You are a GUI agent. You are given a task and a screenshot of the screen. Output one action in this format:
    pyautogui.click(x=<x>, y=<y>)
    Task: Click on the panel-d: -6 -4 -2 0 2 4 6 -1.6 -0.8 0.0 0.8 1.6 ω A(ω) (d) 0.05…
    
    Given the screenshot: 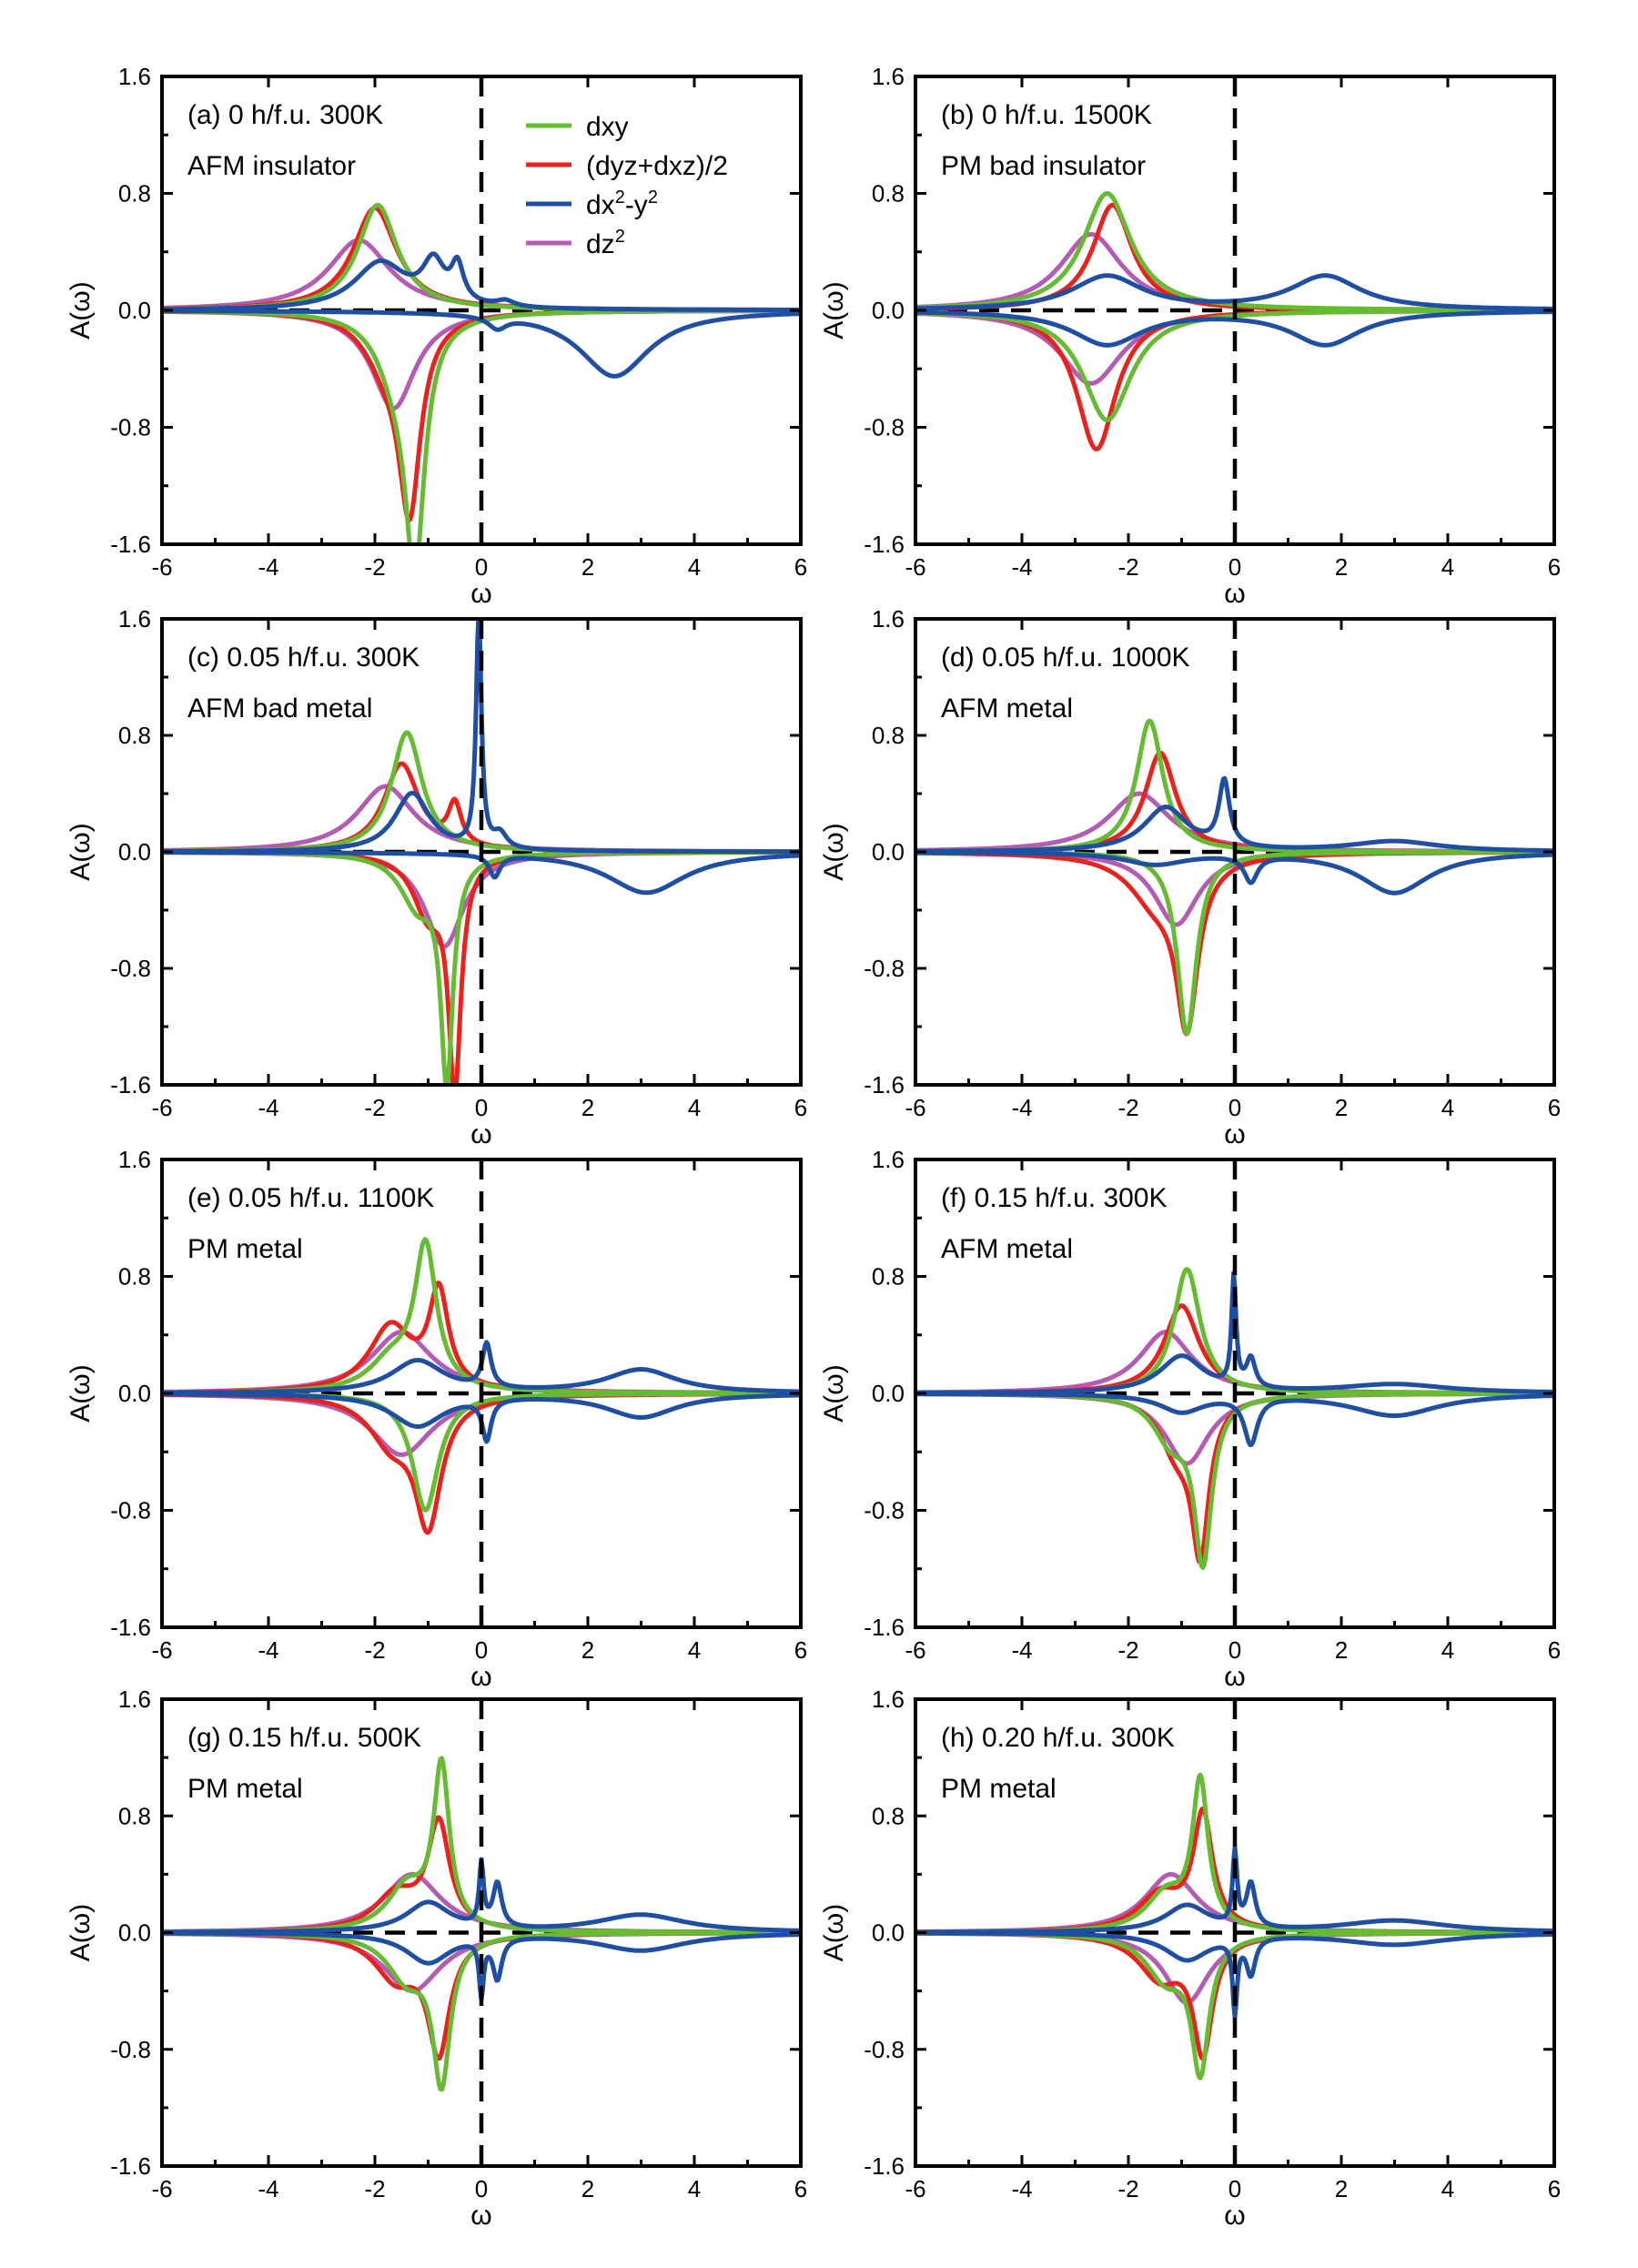 What is the action you would take?
    pyautogui.click(x=1190, y=877)
    